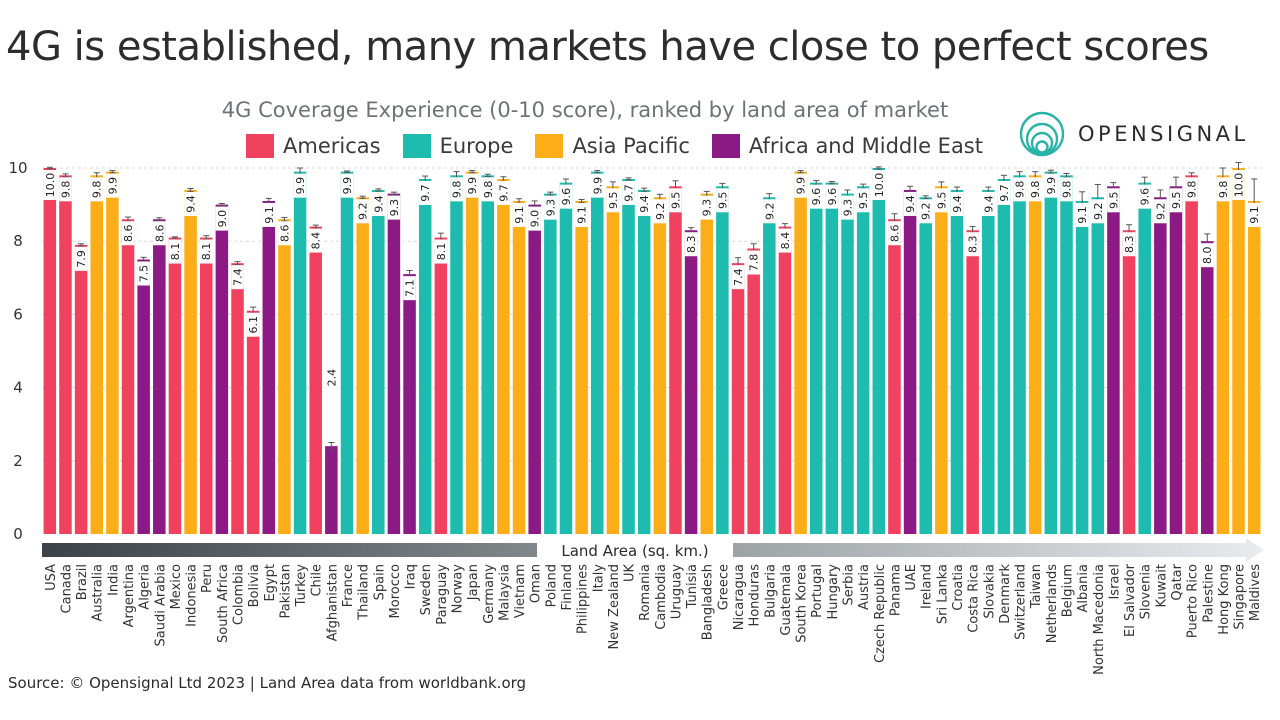 The width and height of the screenshot is (1280, 720). What do you see at coordinates (504, 592) in the screenshot?
I see `country-label: Malaysia` at bounding box center [504, 592].